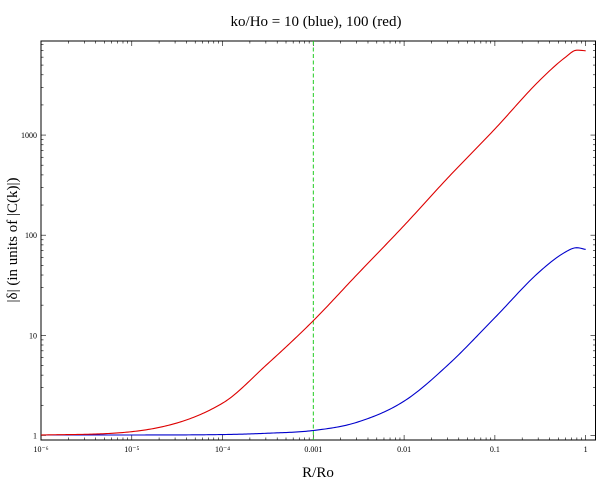  What do you see at coordinates (131, 449) in the screenshot?
I see `x-tick-label: 10⁻⁵` at bounding box center [131, 449].